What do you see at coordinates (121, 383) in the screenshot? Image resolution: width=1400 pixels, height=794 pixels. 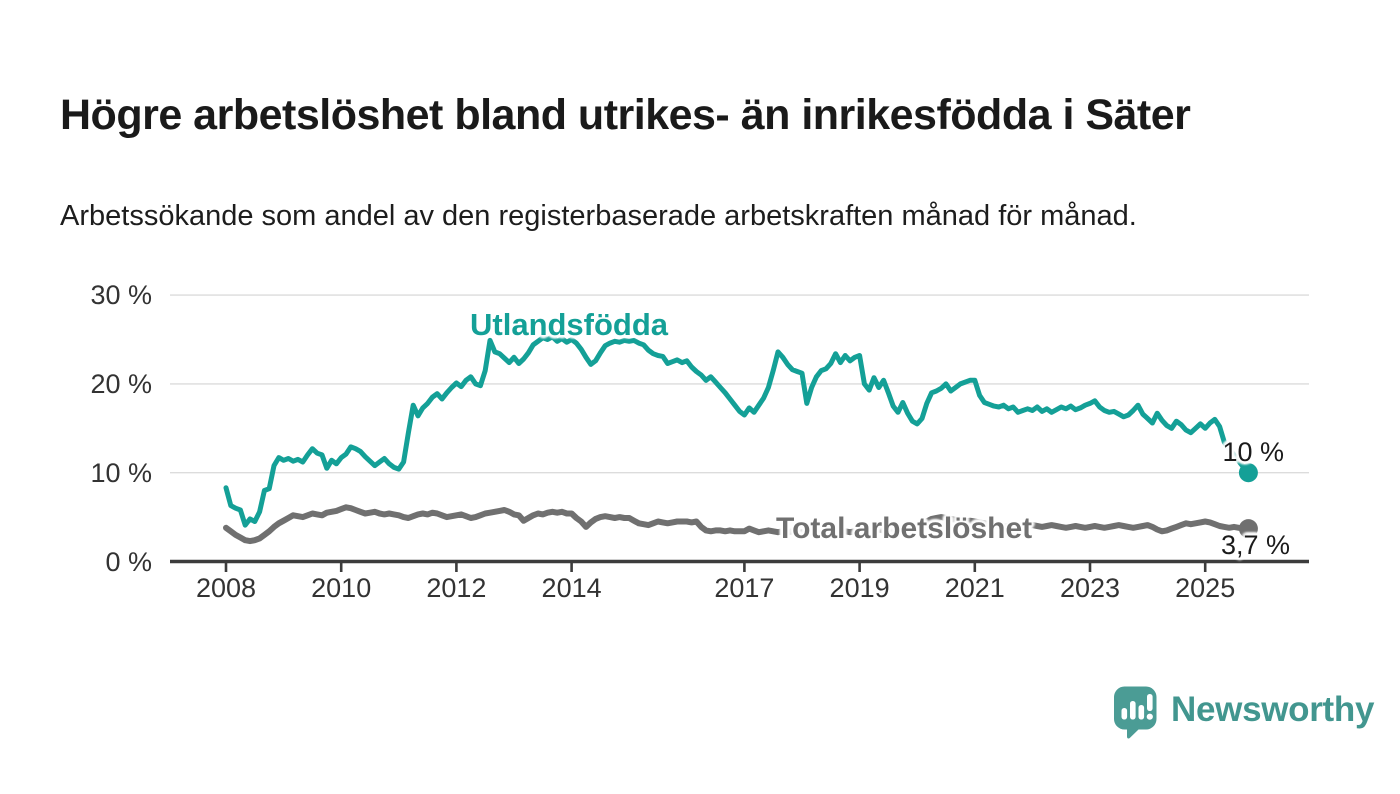 I see `y-tick-label: 20 %` at bounding box center [121, 383].